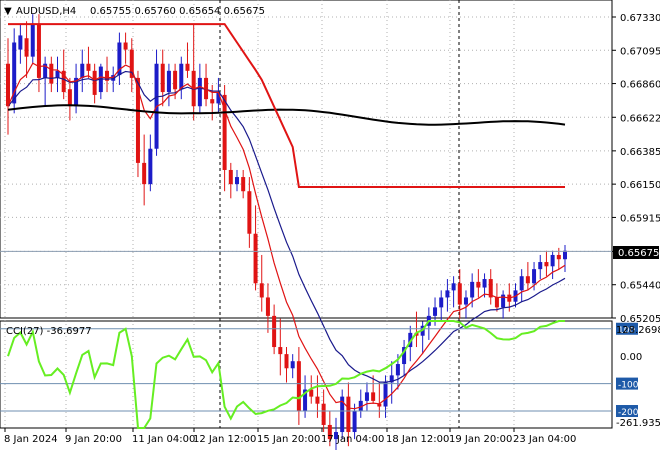 This screenshot has height=454, width=660. What do you see at coordinates (544, 439) in the screenshot?
I see `time-tick-label: 23 Jan 04:00` at bounding box center [544, 439].